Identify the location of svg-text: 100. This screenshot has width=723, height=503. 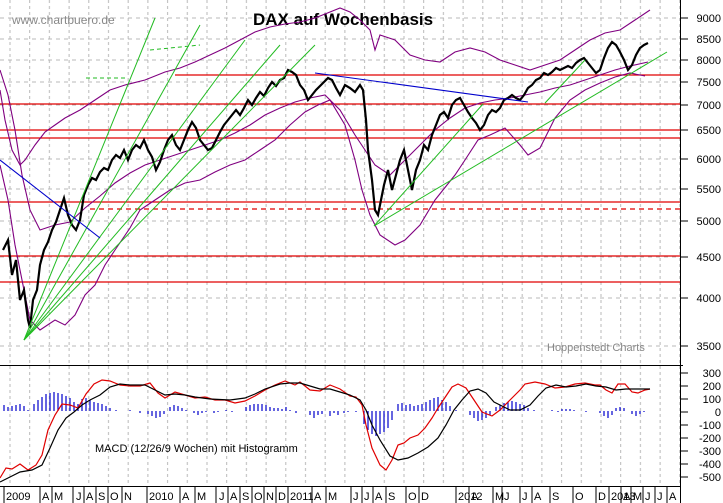
(712, 400).